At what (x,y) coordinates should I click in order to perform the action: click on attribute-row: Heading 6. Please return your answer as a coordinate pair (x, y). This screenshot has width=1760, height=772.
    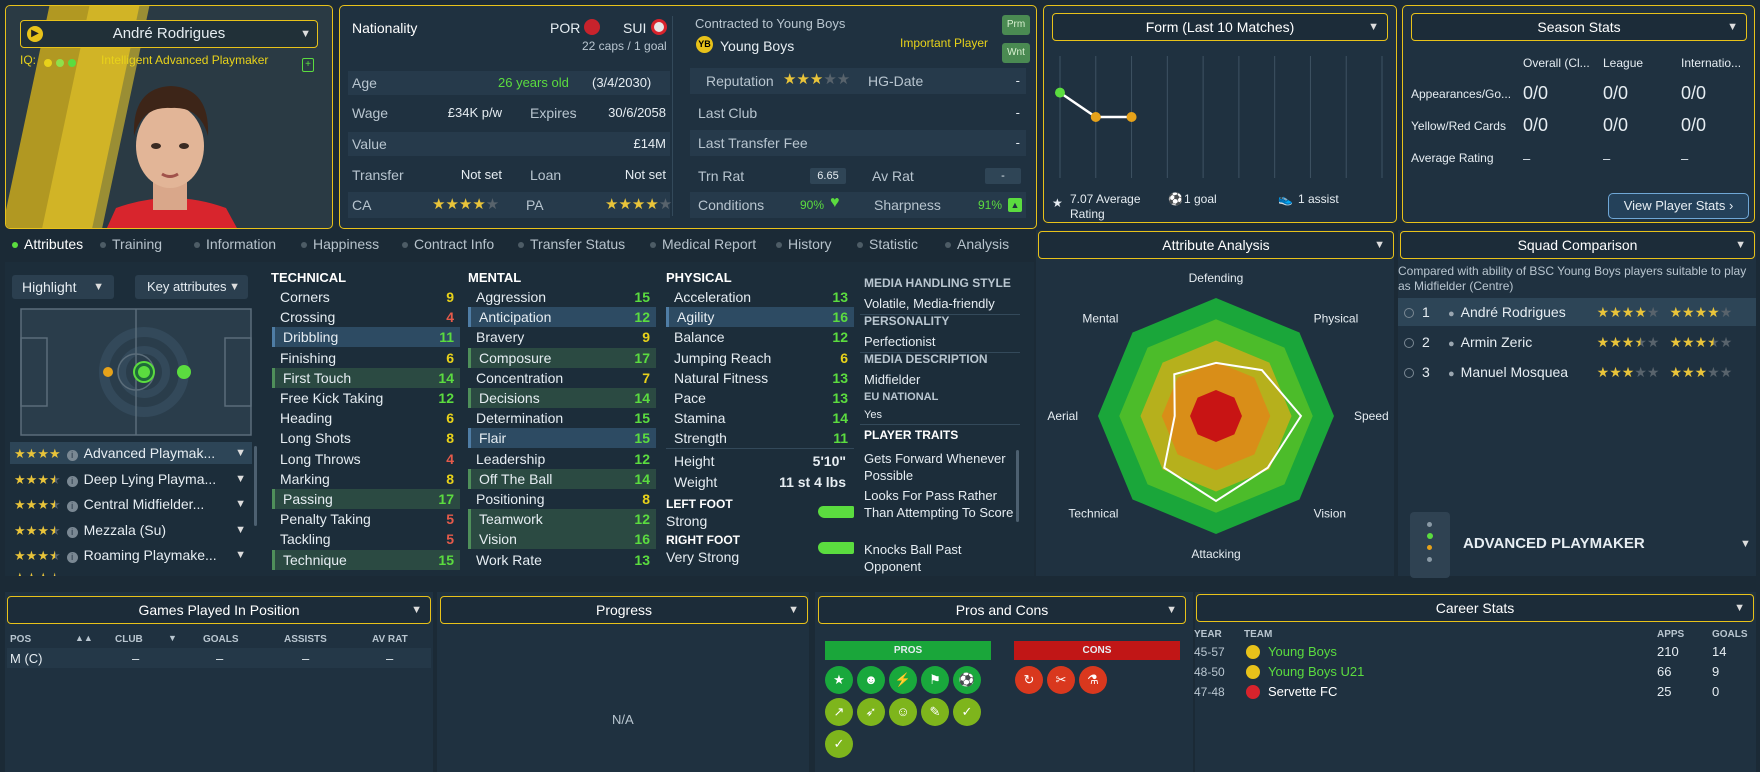
    Looking at the image, I should click on (366, 418).